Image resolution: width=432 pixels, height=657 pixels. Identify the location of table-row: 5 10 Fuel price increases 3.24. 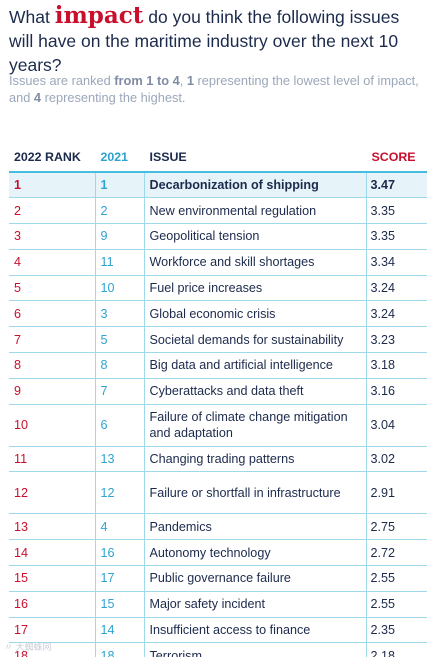
(218, 288).